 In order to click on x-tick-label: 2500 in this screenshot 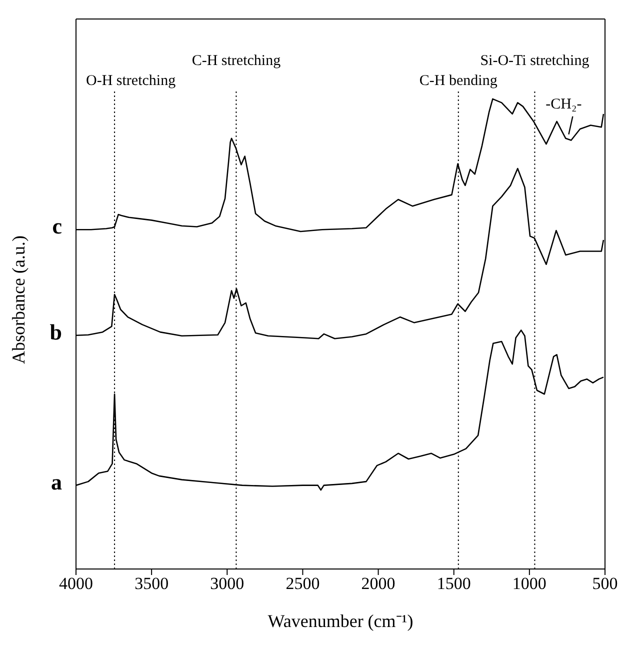, I will do `click(303, 584)`.